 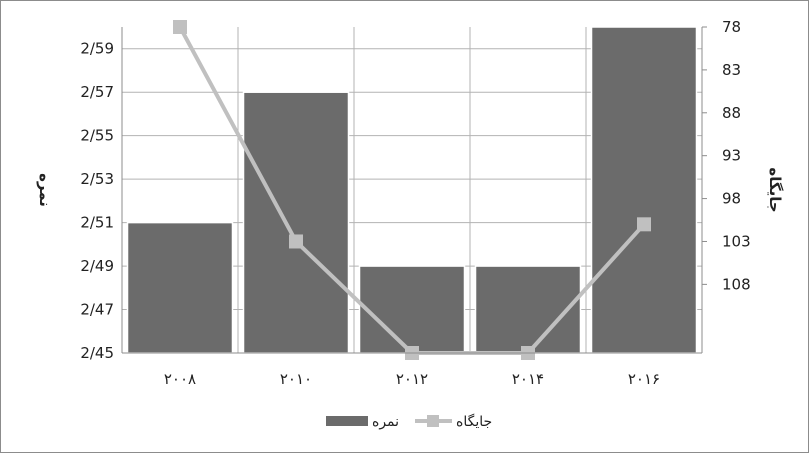 I want to click on left-tick-label: 2/53, so click(x=97, y=179).